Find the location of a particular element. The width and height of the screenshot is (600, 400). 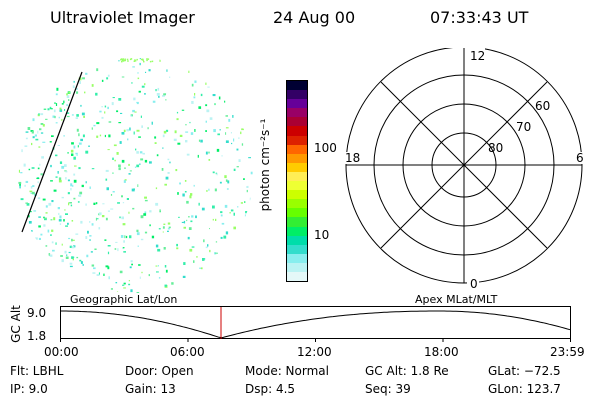

apex-mlat-mlt-title: Apex MLat/MLT is located at coordinates (456, 299).